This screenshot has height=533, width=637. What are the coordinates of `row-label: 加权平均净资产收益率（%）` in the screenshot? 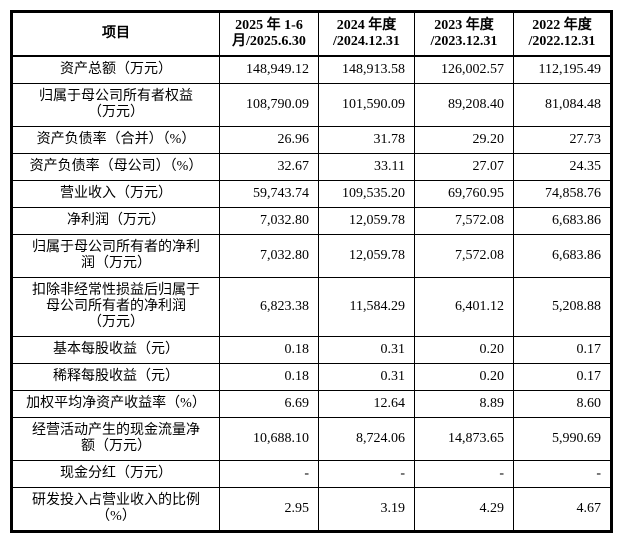 It's located at (115, 404).